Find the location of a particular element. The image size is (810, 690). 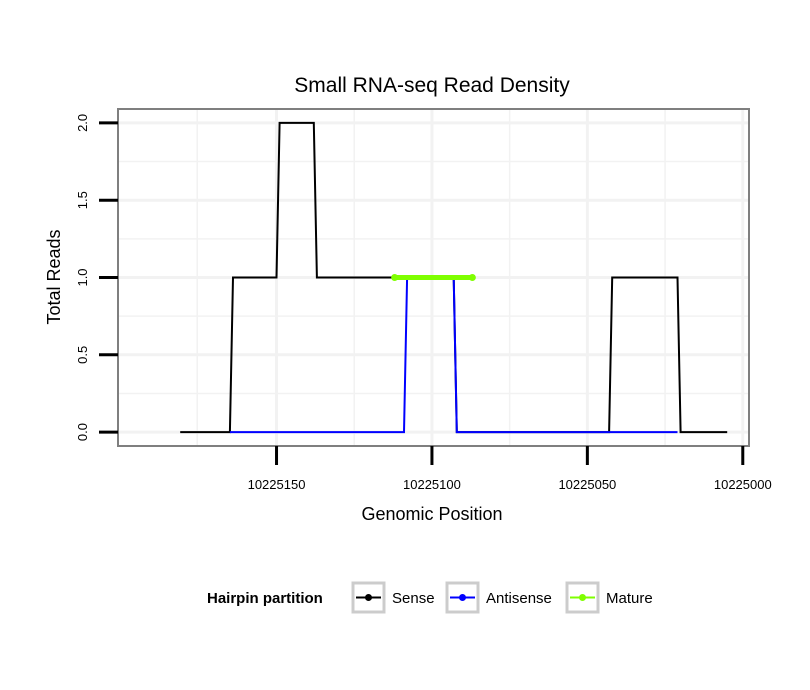

series-line-antisense is located at coordinates (453, 355).